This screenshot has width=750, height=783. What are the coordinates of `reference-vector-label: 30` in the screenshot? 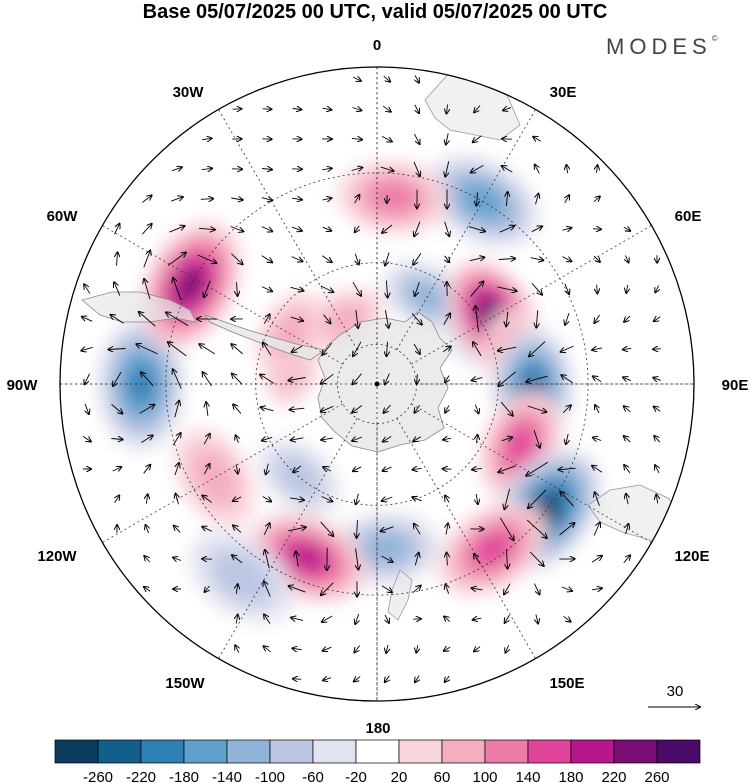 It's located at (675, 691).